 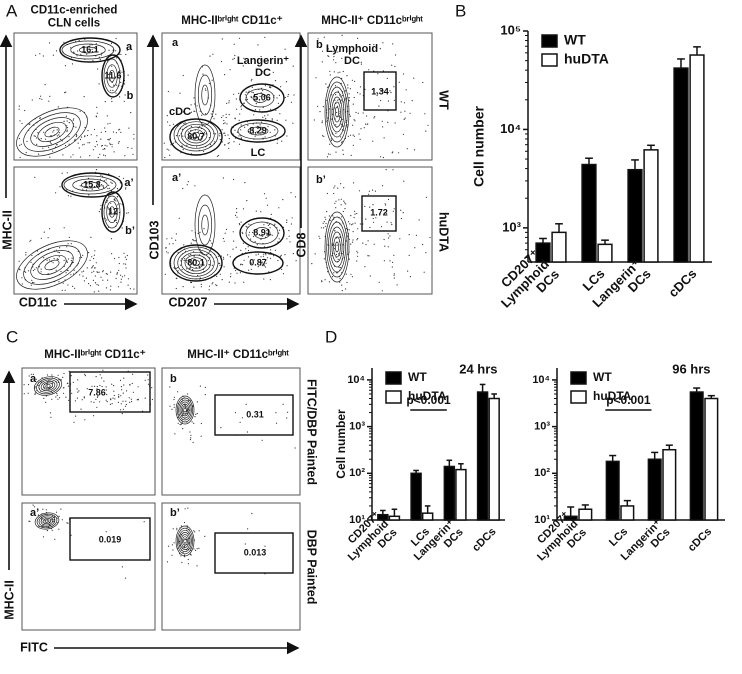 I want to click on gate-letter: a’, so click(x=128, y=183).